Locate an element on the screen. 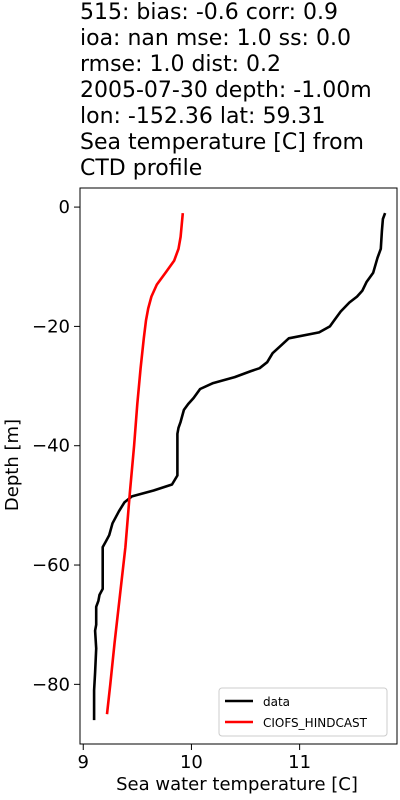 The image size is (400, 800). legend-entry: CIOFS_HINDCAST is located at coordinates (315, 723).